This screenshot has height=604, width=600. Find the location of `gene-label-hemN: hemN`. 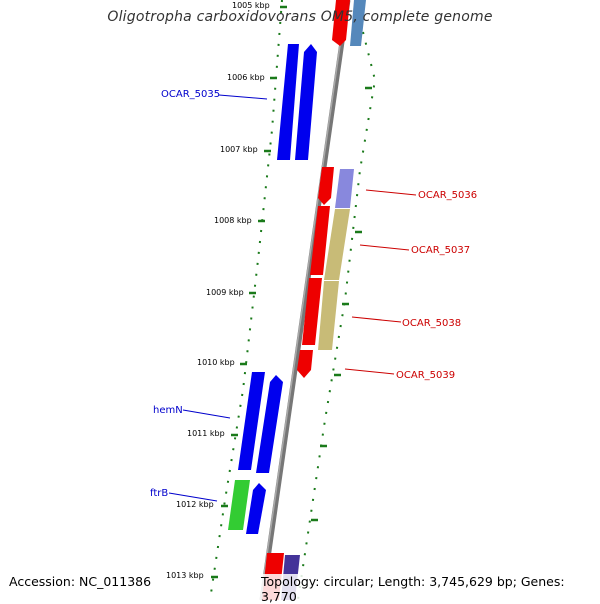

gene-label-hemN: hemN is located at coordinates (168, 410).